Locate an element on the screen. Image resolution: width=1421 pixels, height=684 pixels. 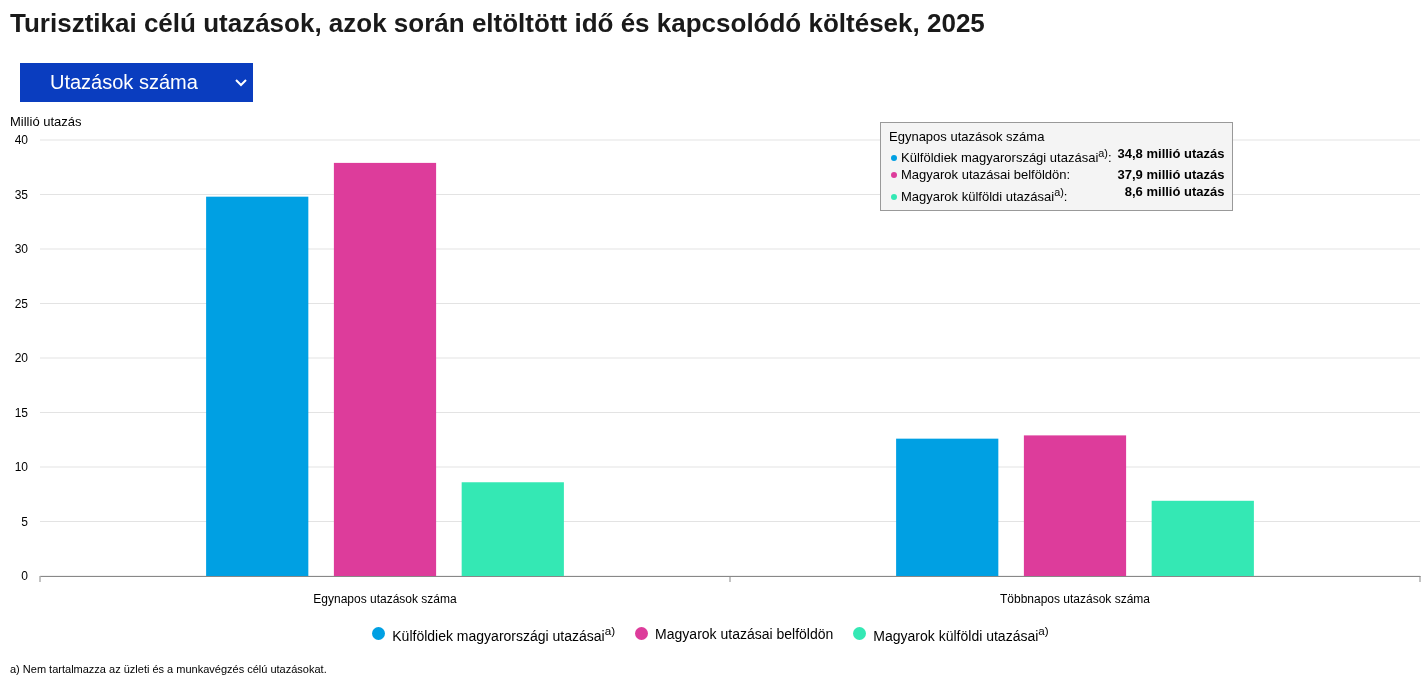
y-tick-label: 5 is located at coordinates (25, 521).